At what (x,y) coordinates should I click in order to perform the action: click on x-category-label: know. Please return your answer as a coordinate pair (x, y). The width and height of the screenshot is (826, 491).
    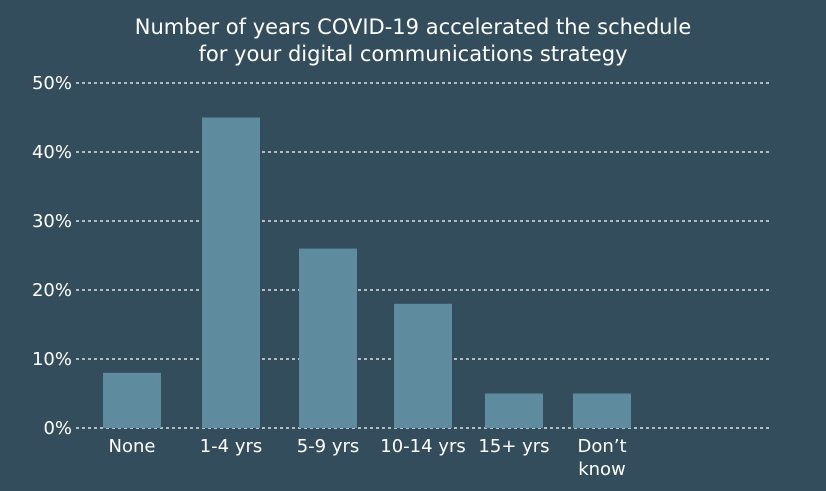
    Looking at the image, I should click on (602, 469).